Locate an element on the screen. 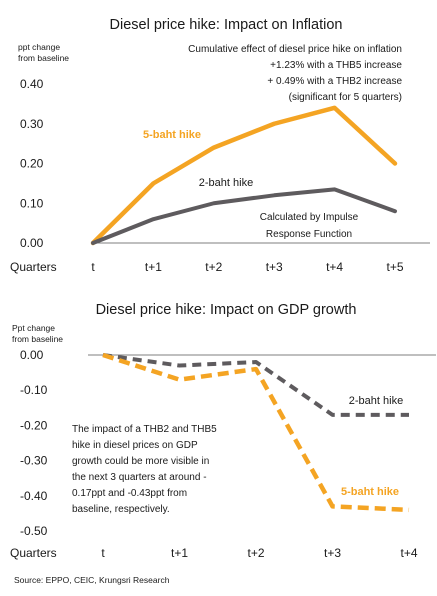 This screenshot has width=437, height=596. gdp-y-tick-label: -0.30 is located at coordinates (34, 461).